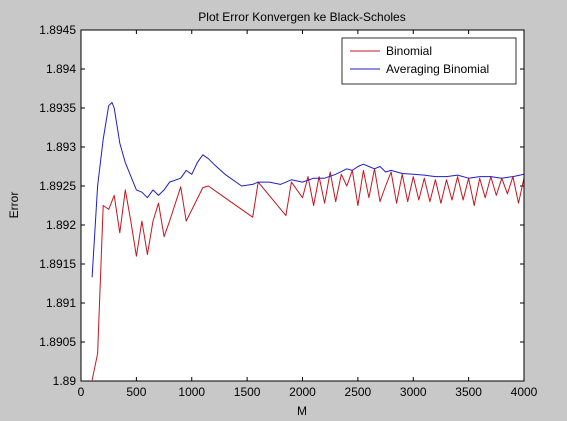 This screenshot has width=567, height=421. I want to click on x-tick-label: 1500, so click(247, 392).